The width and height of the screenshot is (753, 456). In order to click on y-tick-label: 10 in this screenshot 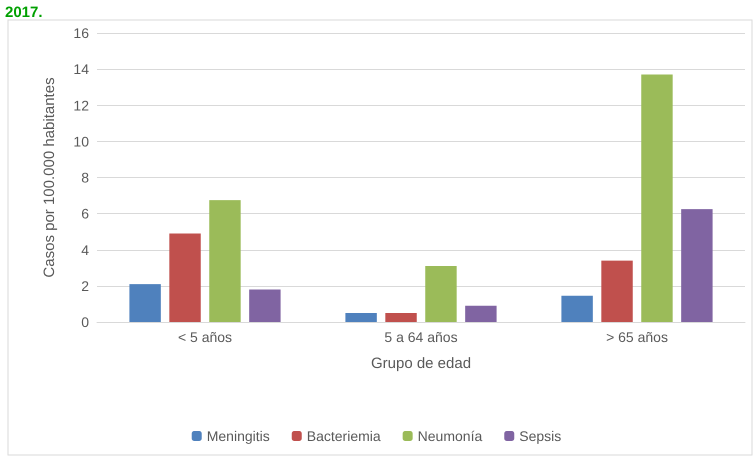, I will do `click(81, 141)`.